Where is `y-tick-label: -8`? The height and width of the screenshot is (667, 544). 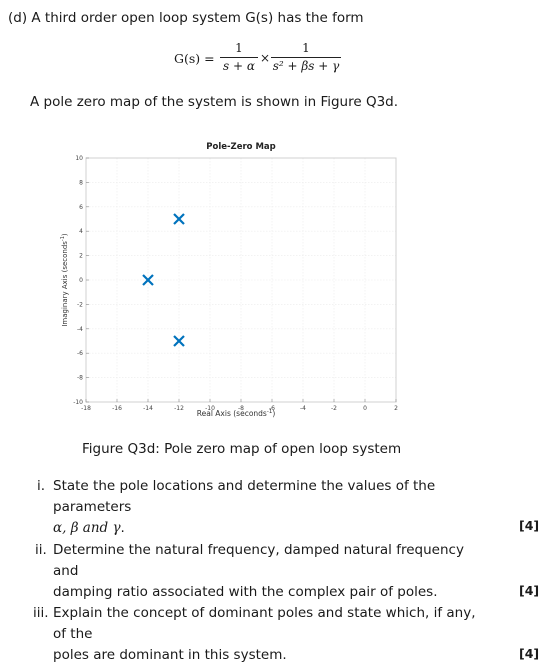
y-tick-label: -8 is located at coordinates (80, 378).